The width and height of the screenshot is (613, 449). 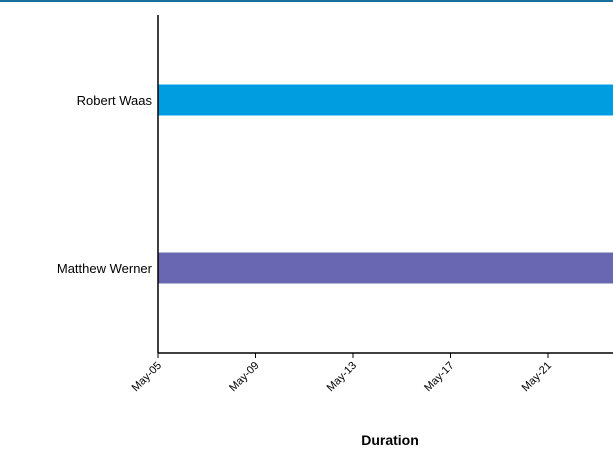 I want to click on category-label: Robert Waas, so click(x=115, y=100).